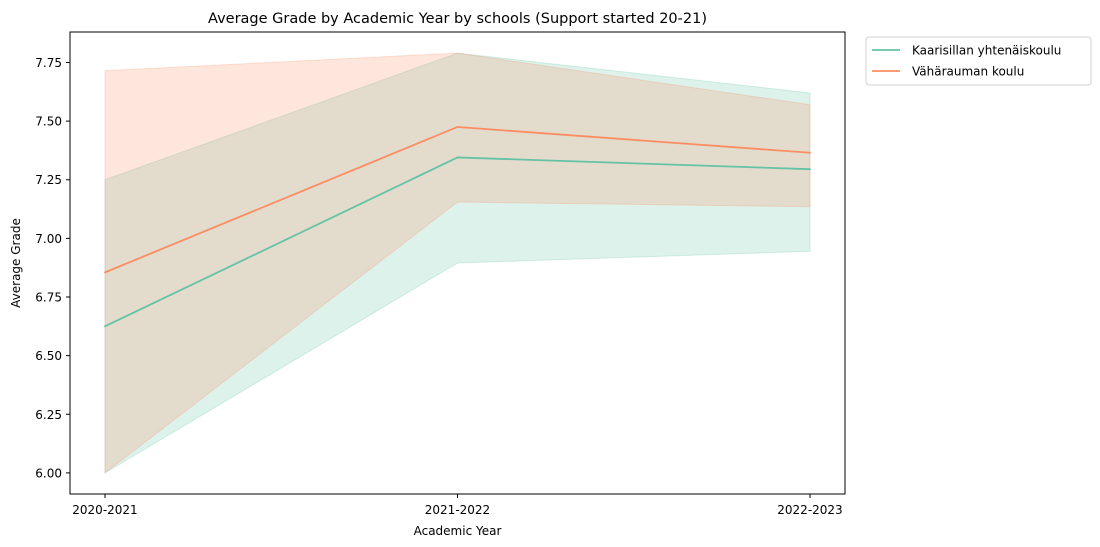 This screenshot has height=547, width=1100. What do you see at coordinates (48, 473) in the screenshot?
I see `y-tick-label: 6.00` at bounding box center [48, 473].